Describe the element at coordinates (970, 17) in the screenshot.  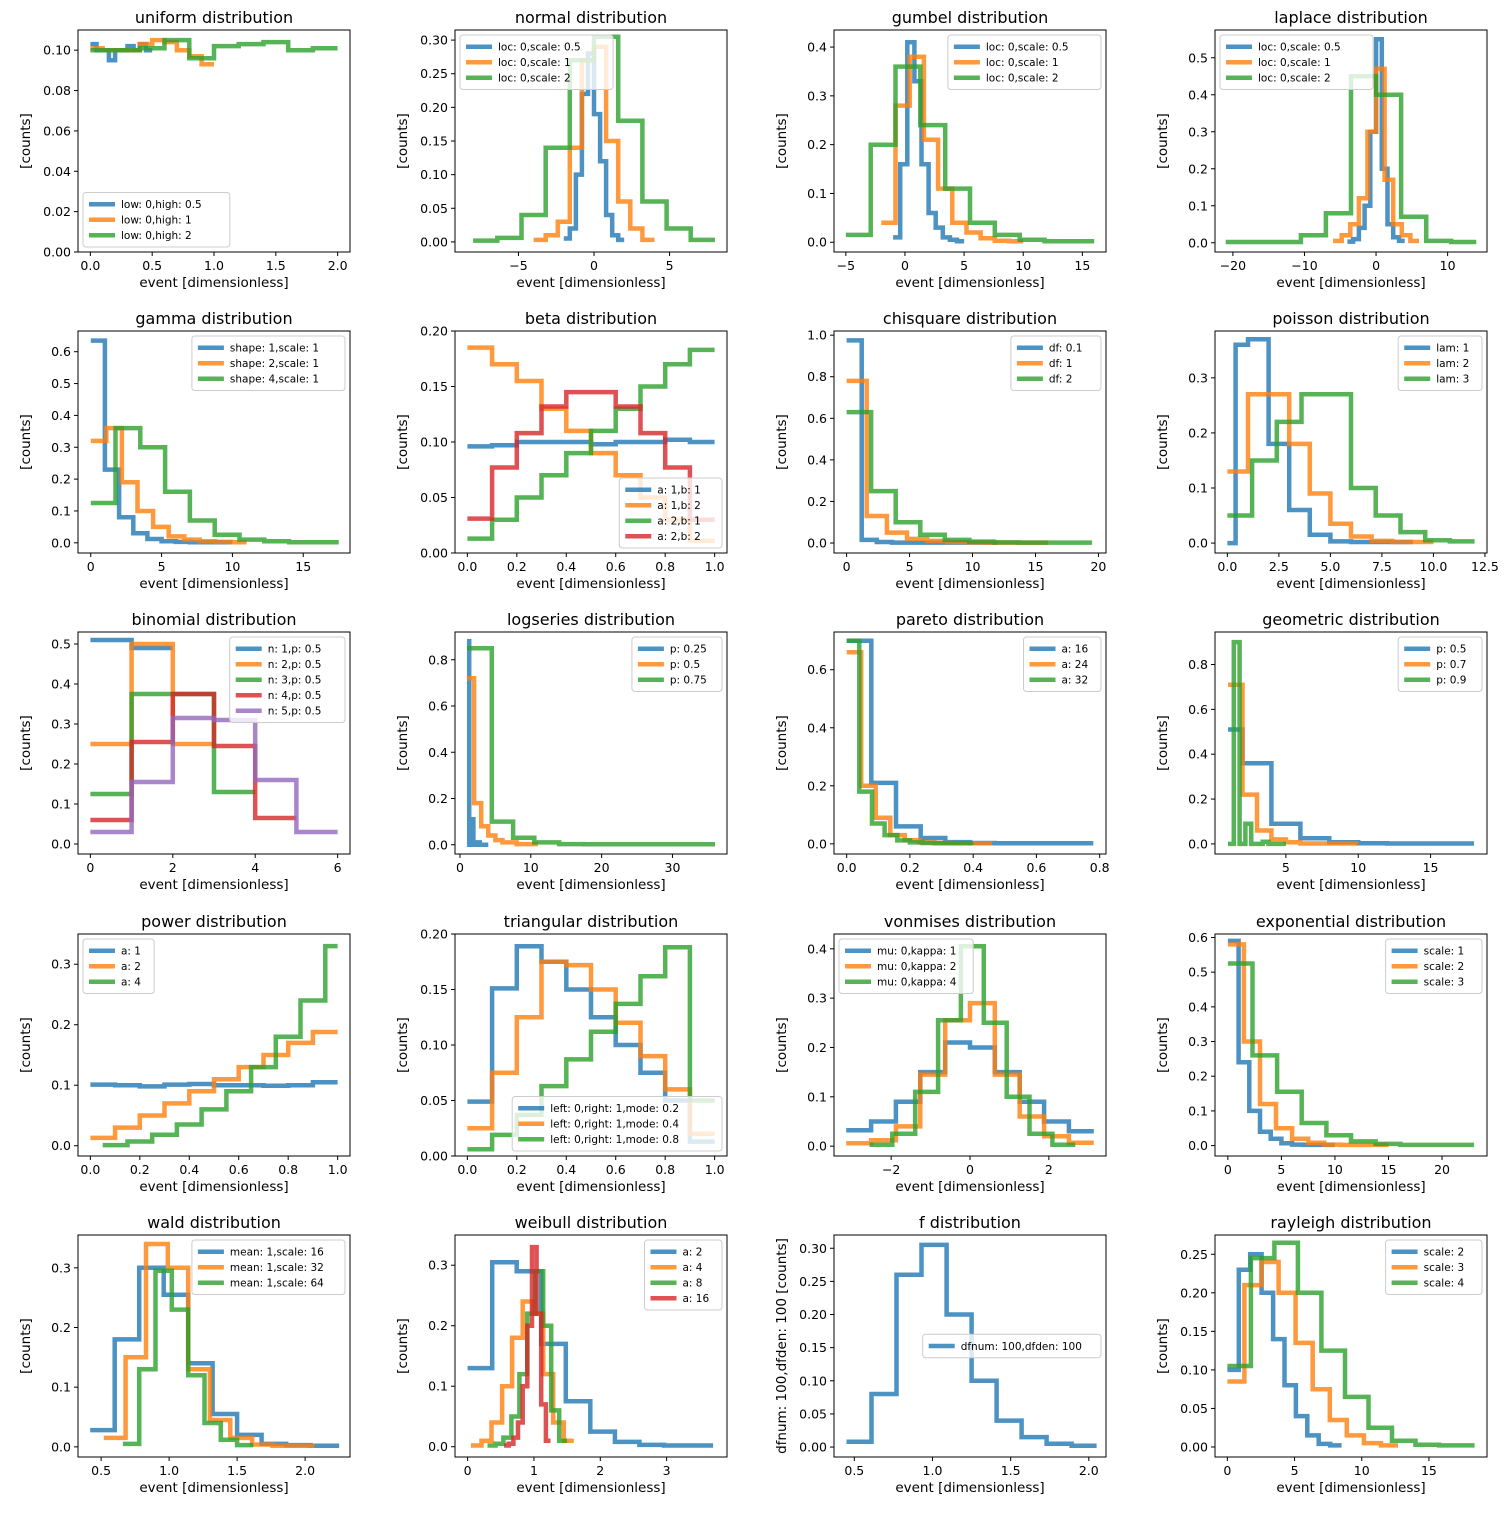
I see `chart-title: gumbel distribution` at that location.